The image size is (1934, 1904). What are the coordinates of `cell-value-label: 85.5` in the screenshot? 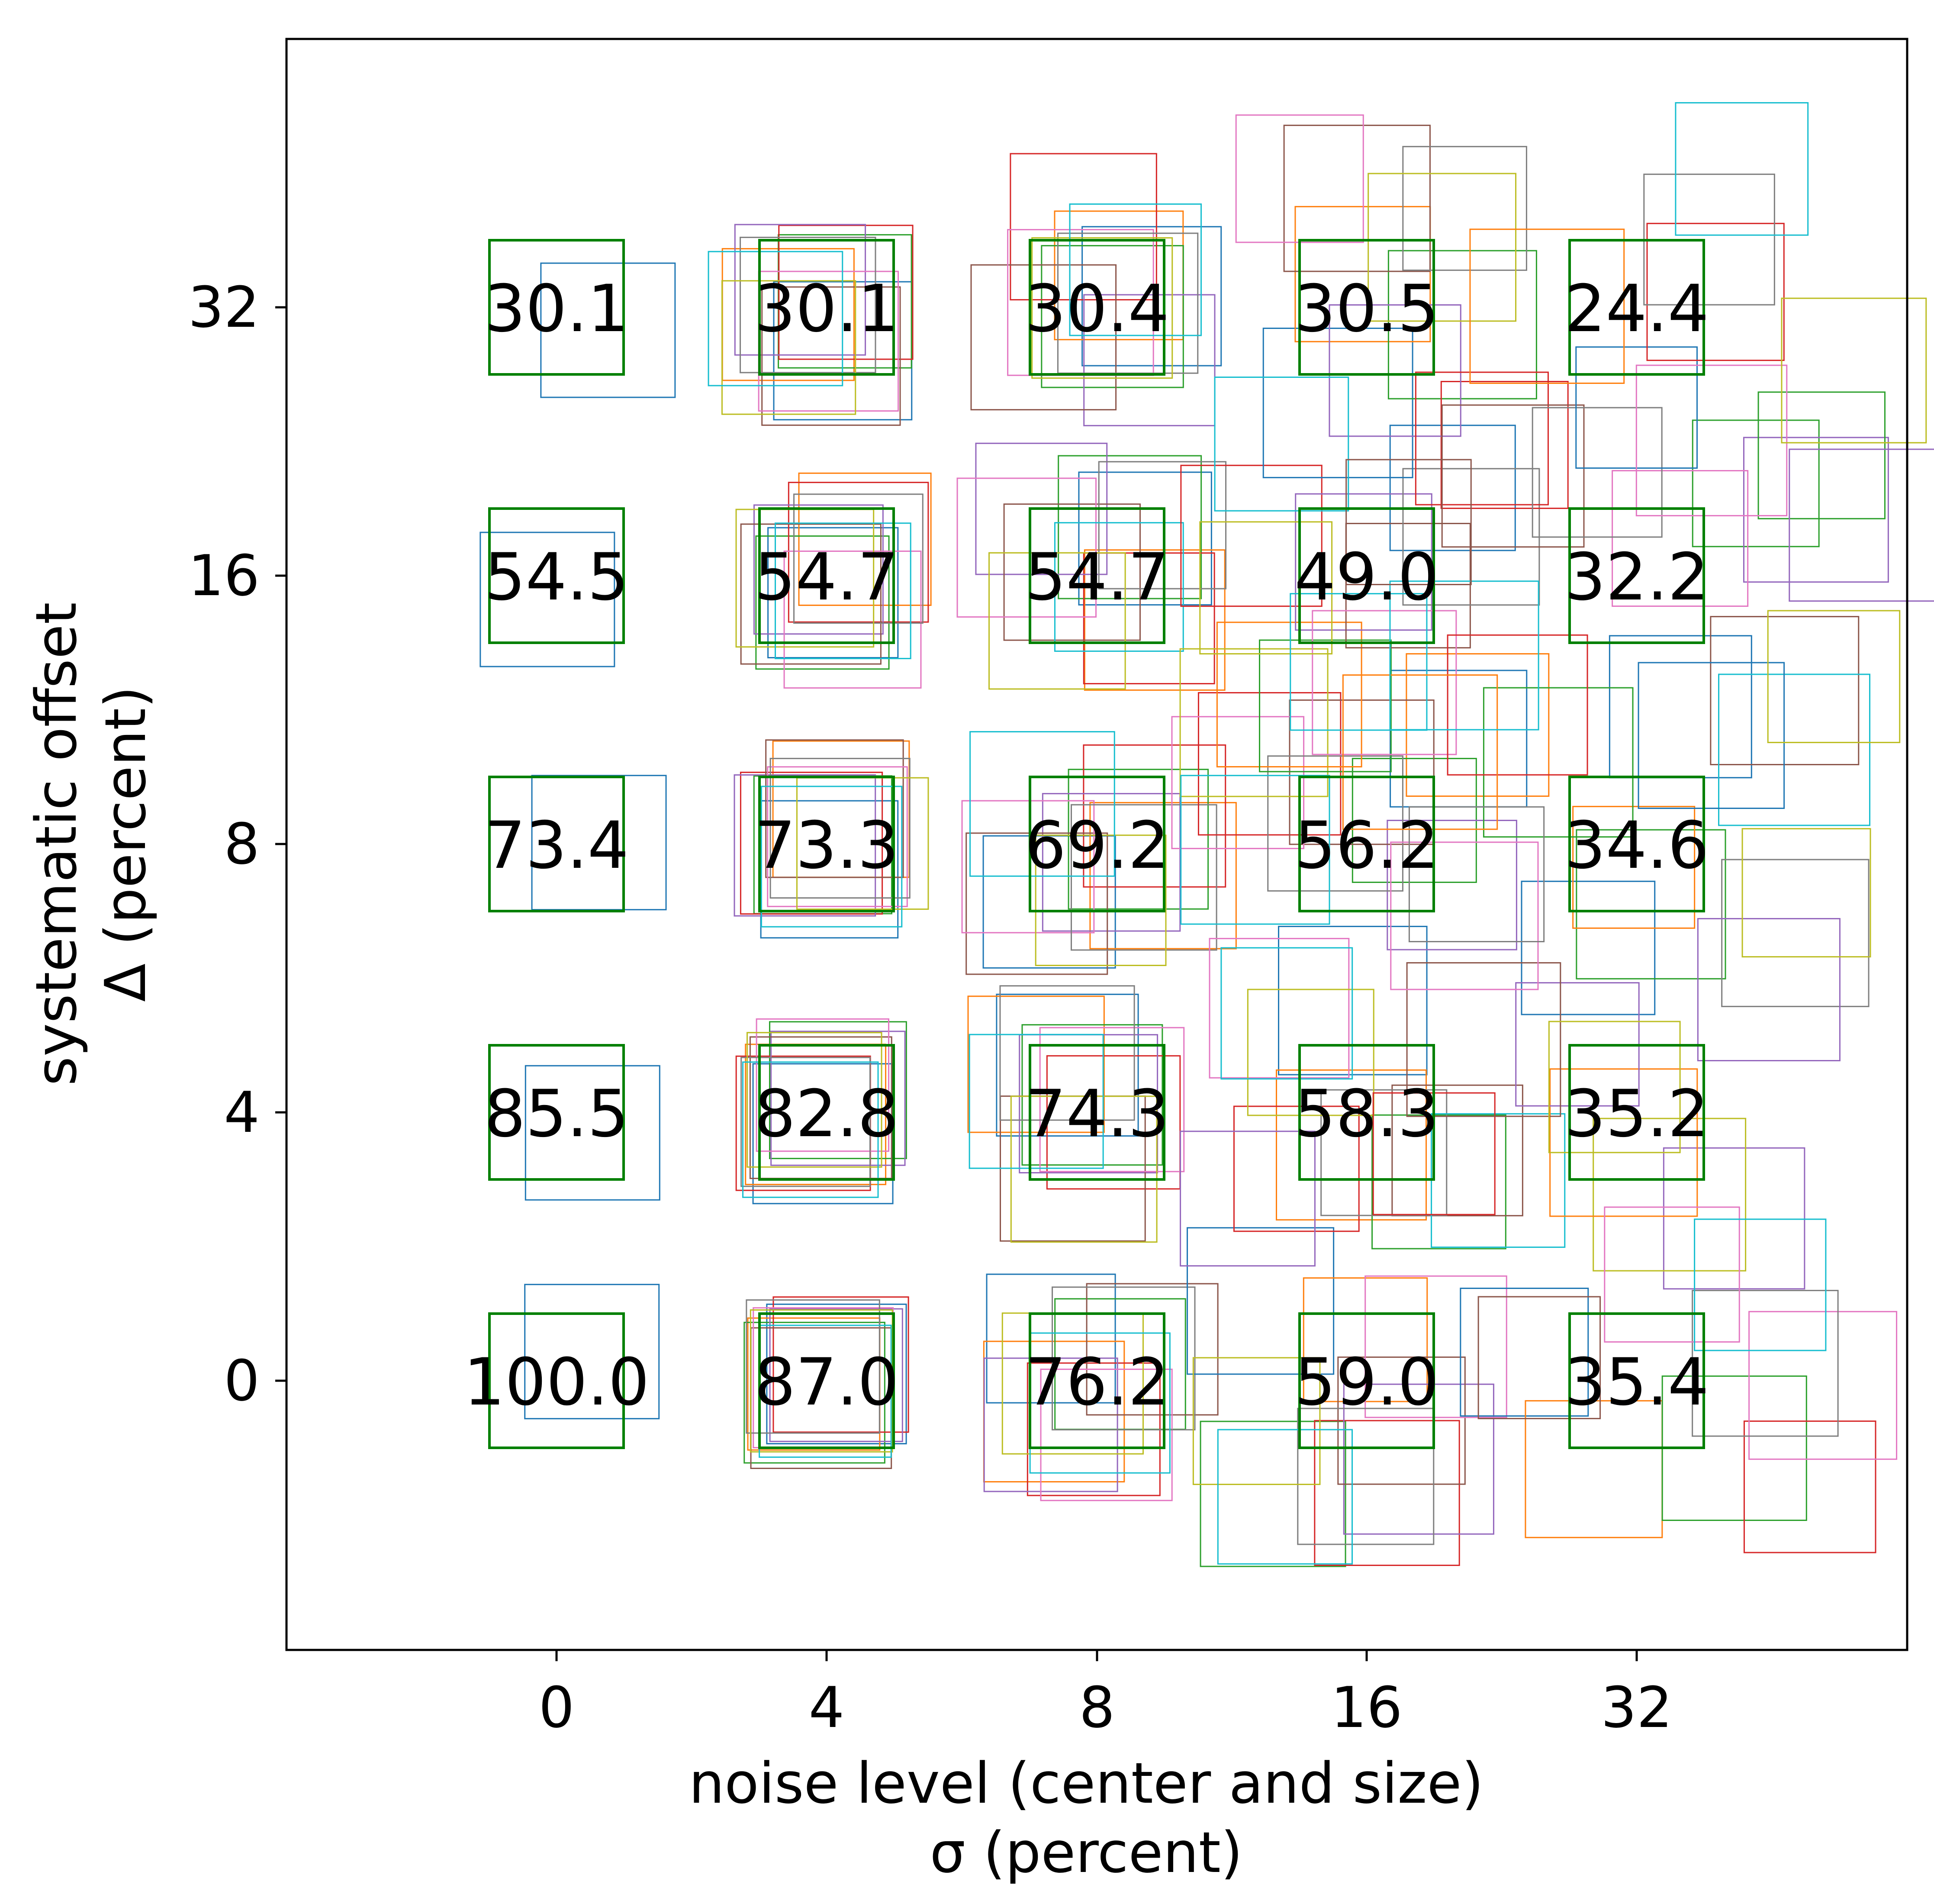 It's located at (556, 1114).